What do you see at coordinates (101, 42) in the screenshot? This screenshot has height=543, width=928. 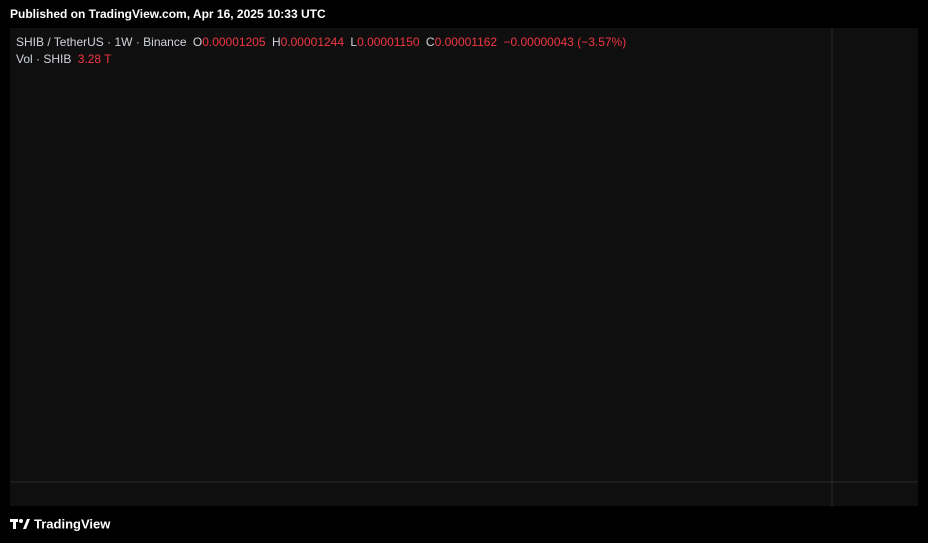 I see `symbol: SHIB / TetherUS · 1W · Binance` at bounding box center [101, 42].